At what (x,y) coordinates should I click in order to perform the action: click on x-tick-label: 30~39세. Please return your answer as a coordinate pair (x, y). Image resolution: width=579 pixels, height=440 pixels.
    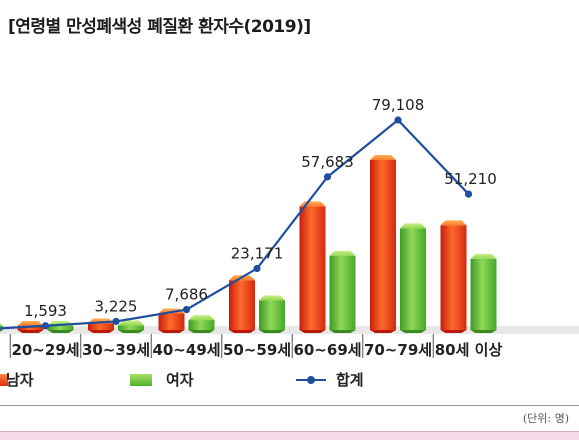
    Looking at the image, I should click on (116, 350).